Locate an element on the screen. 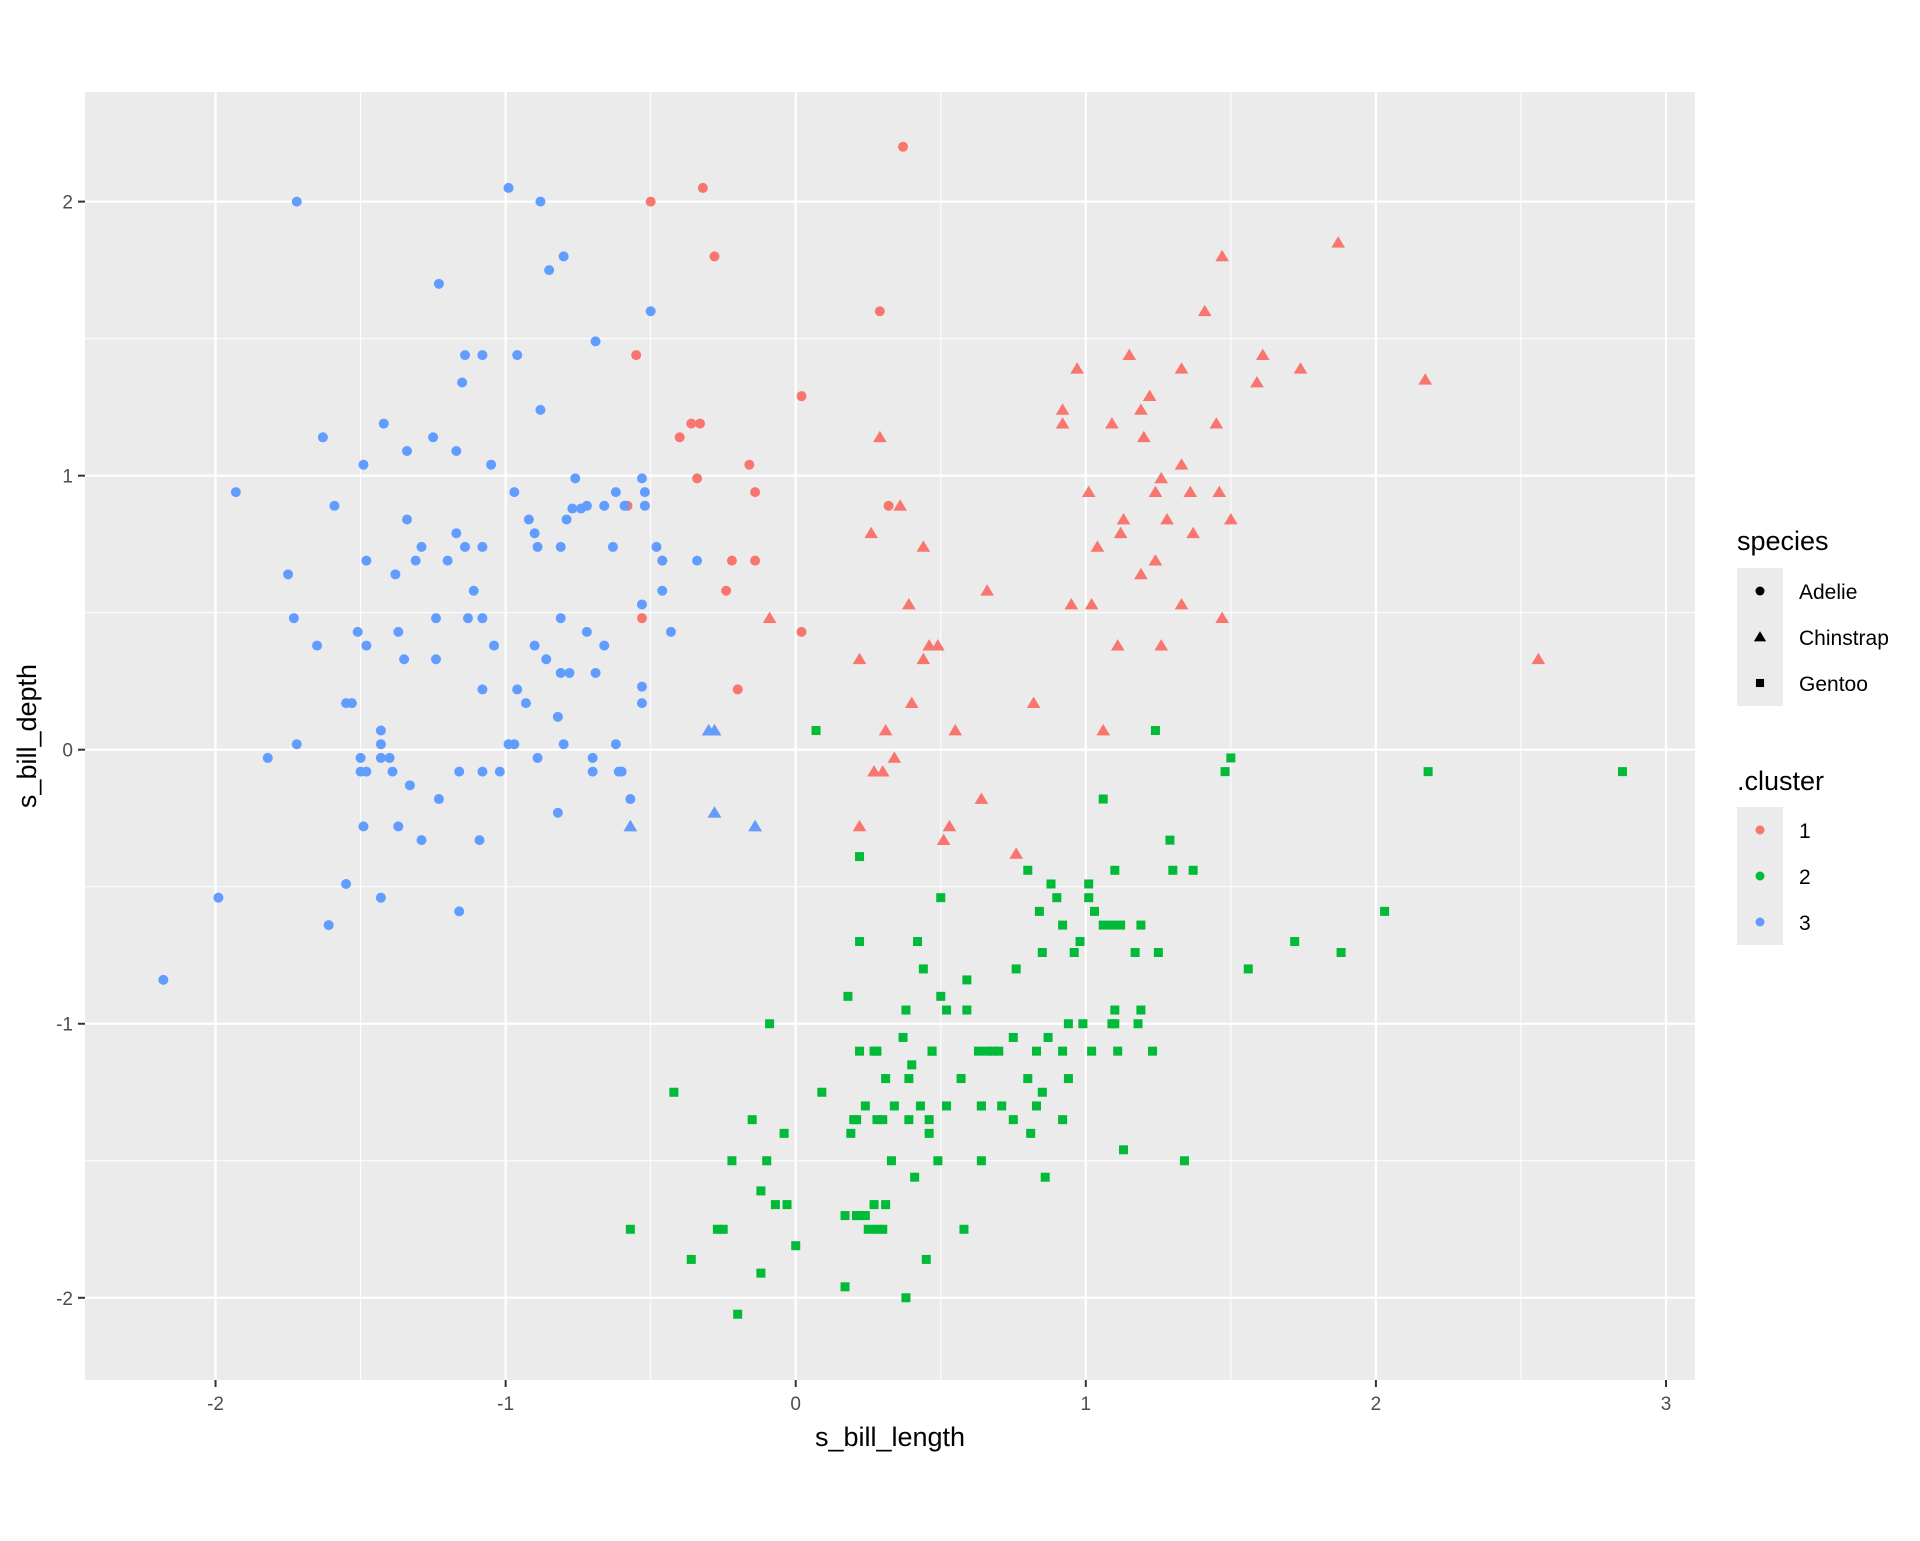  x-tick-label: 3 is located at coordinates (1666, 1404).